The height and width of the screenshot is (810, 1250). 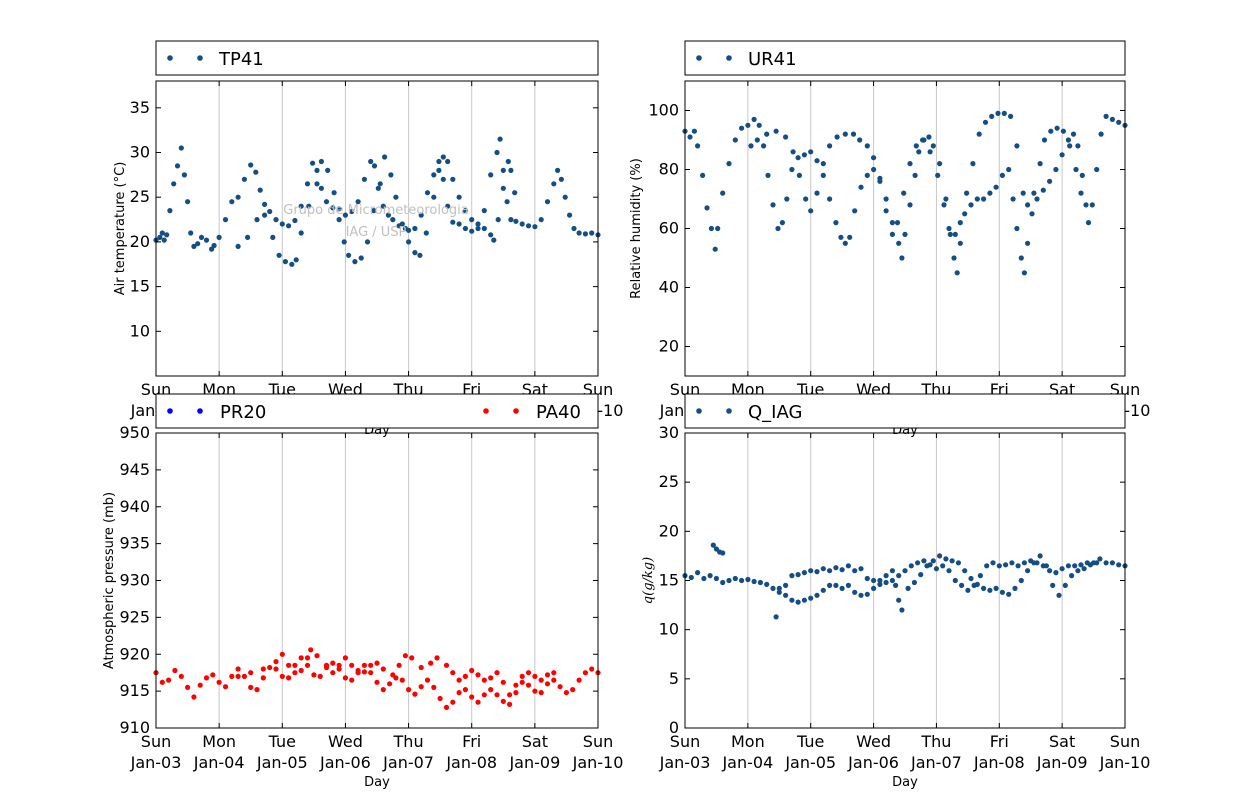 I want to click on x-tick-label: Sat, so click(x=535, y=741).